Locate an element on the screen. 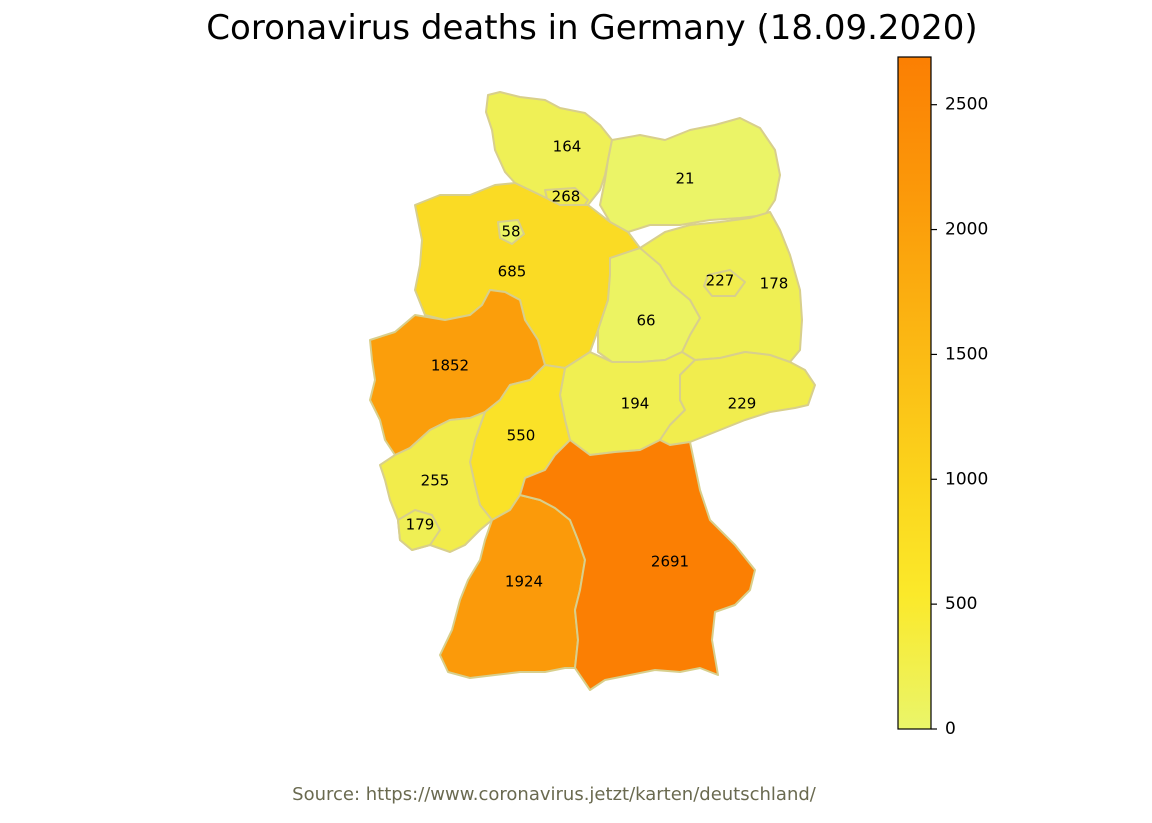 The image size is (1152, 823). value-label-saxony-anhalt: 66 is located at coordinates (645, 321).